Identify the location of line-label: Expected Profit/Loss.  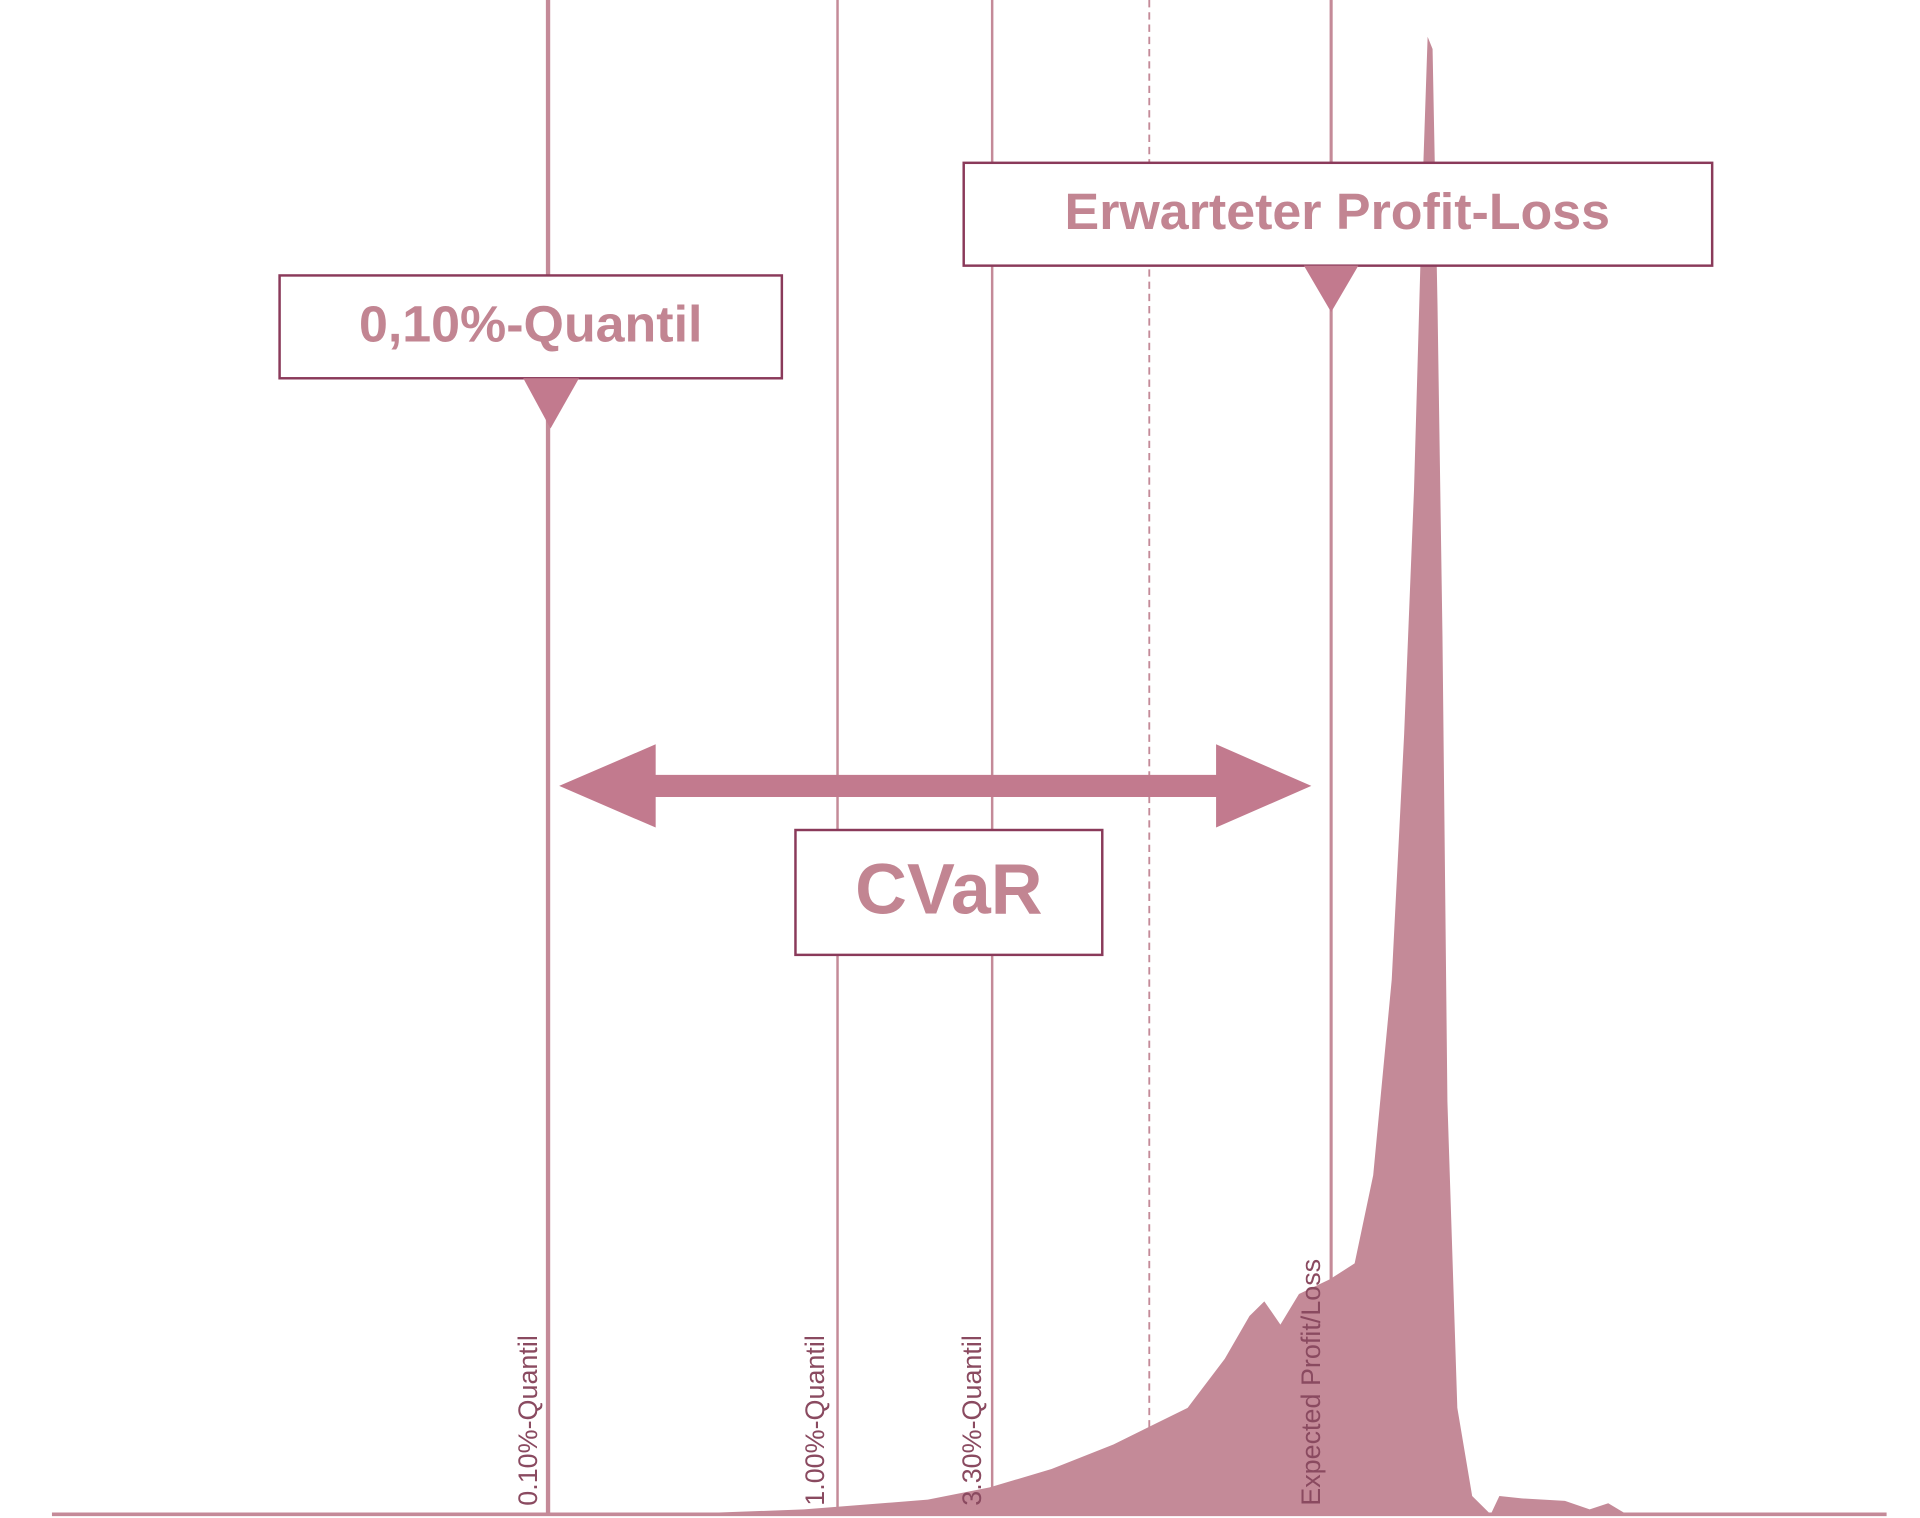
(1310, 1382).